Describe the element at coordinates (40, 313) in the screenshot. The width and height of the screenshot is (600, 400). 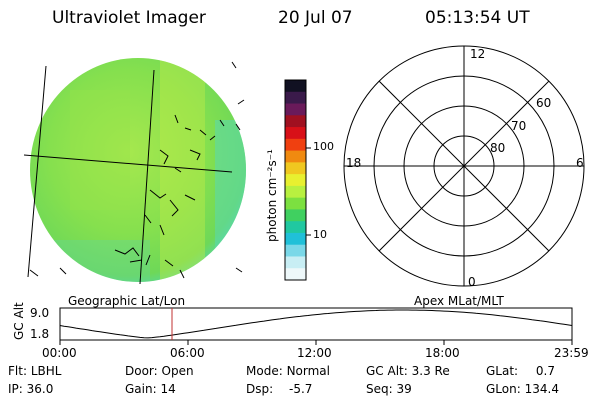
I see `altitude-ytick-top: 9.0` at that location.